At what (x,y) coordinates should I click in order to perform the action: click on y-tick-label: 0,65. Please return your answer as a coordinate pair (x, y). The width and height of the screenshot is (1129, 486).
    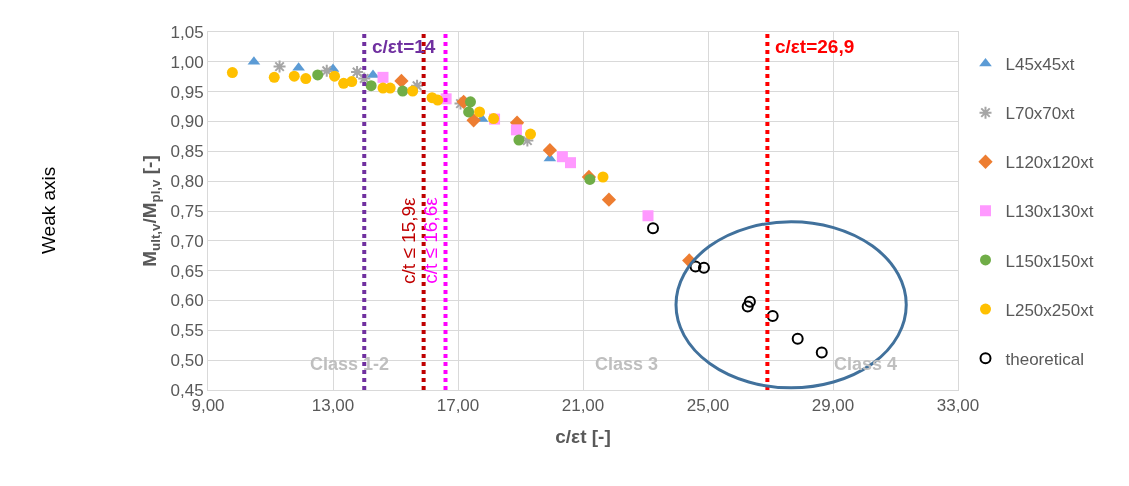
    Looking at the image, I should click on (187, 271).